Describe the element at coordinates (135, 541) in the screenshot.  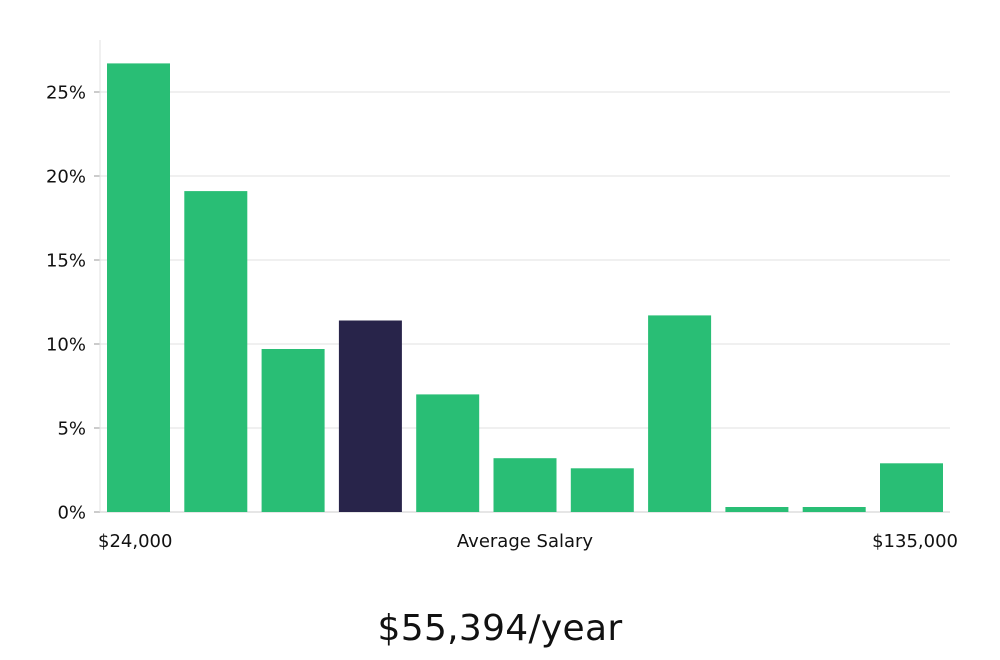
I see `x-axis-min-label: $24,000` at that location.